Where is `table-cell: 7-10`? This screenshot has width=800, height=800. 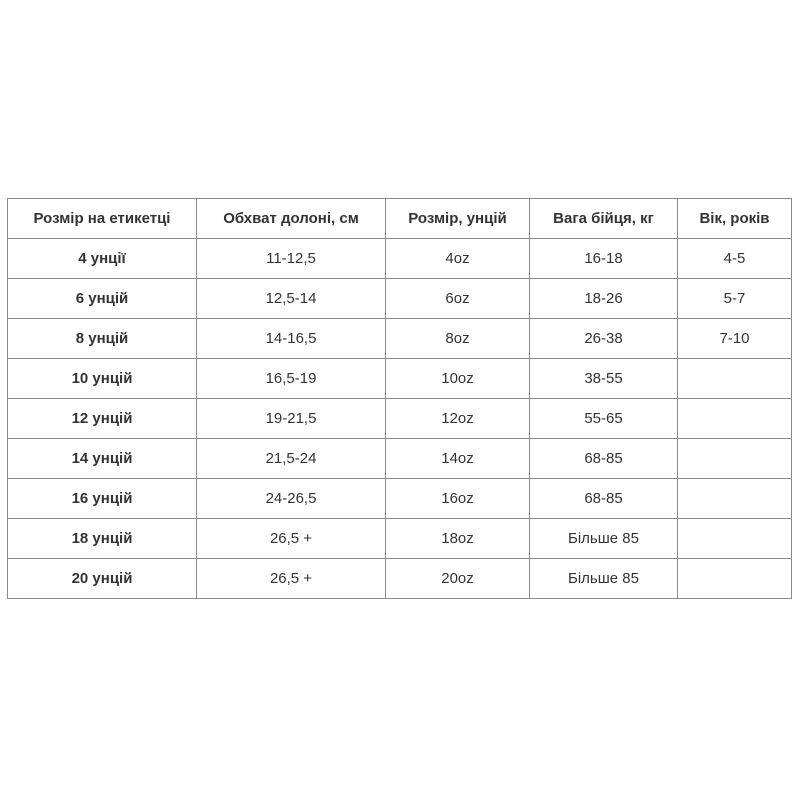
table-cell: 7-10 is located at coordinates (734, 338).